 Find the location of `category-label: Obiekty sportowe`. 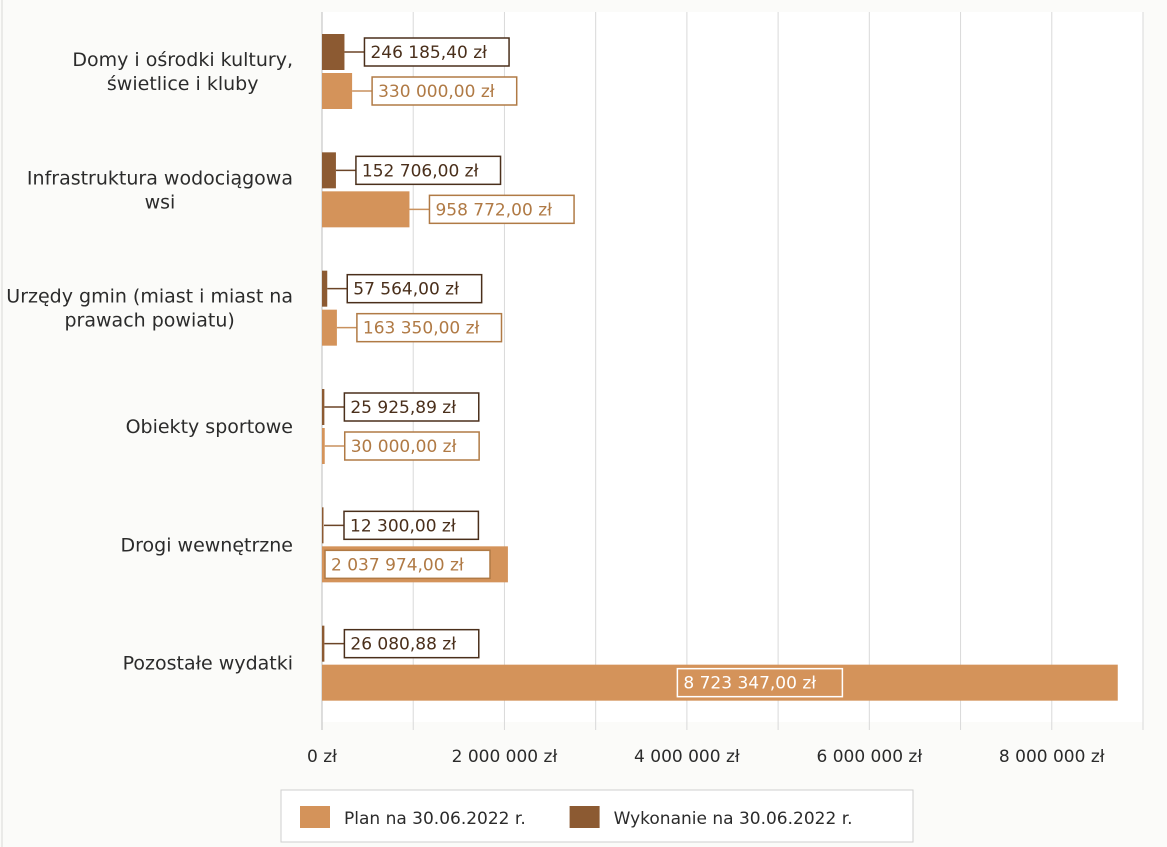

category-label: Obiekty sportowe is located at coordinates (209, 427).